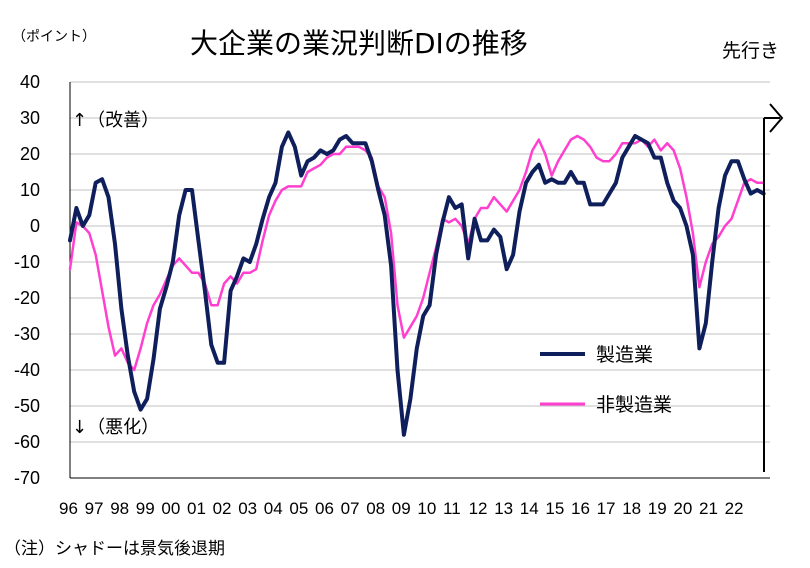 This screenshot has height=568, width=810. What do you see at coordinates (27, 442) in the screenshot?
I see `y-tick-label: -60` at bounding box center [27, 442].